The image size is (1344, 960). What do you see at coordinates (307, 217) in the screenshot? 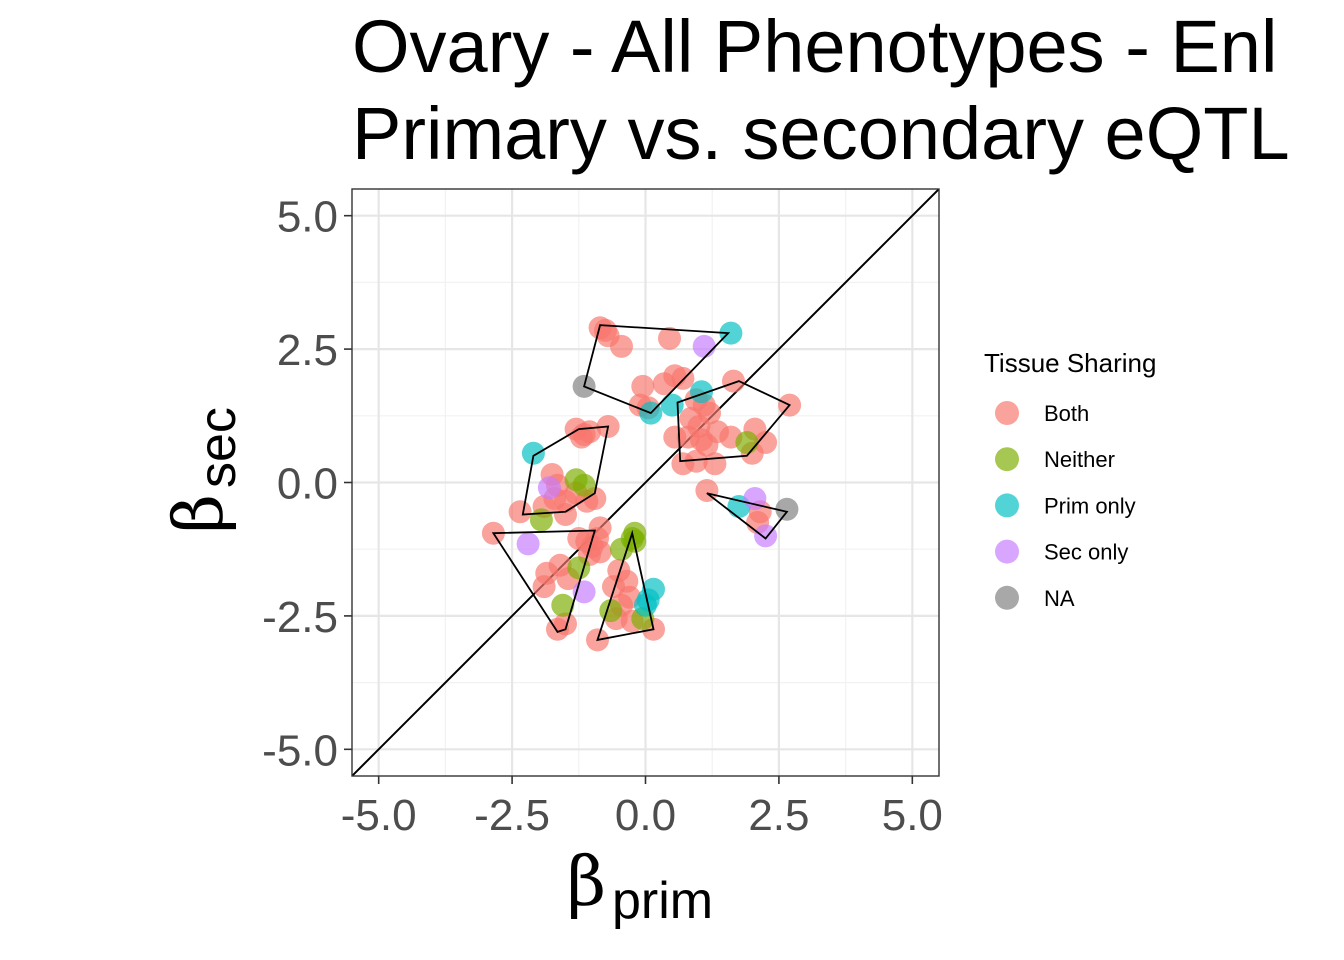
I see `y-tick-label: 5.0` at bounding box center [307, 217].